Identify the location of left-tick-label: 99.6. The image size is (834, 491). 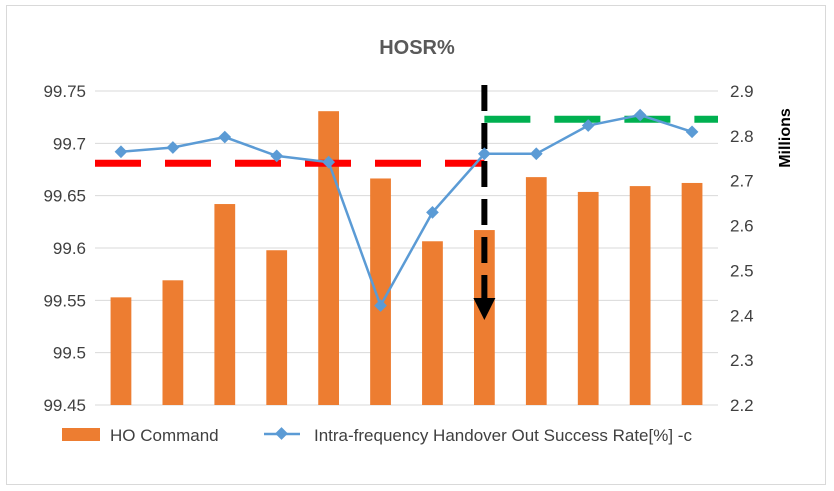
(69, 248).